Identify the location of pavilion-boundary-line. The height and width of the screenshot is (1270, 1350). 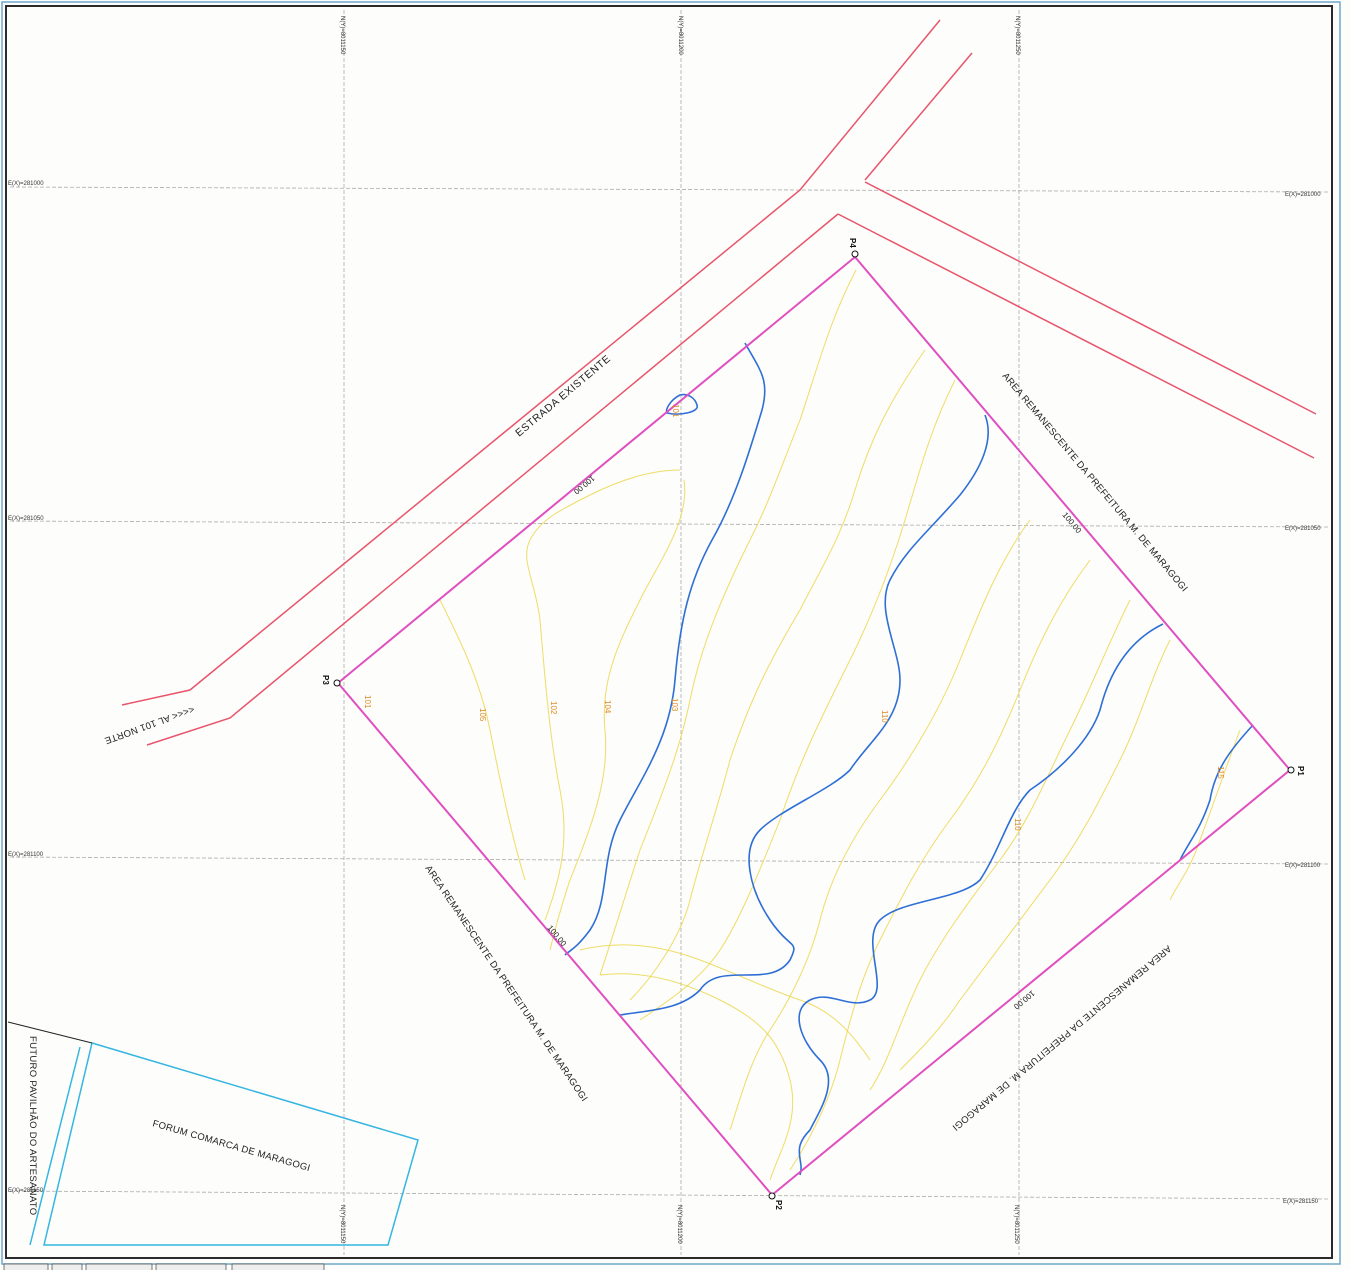
(50, 1032).